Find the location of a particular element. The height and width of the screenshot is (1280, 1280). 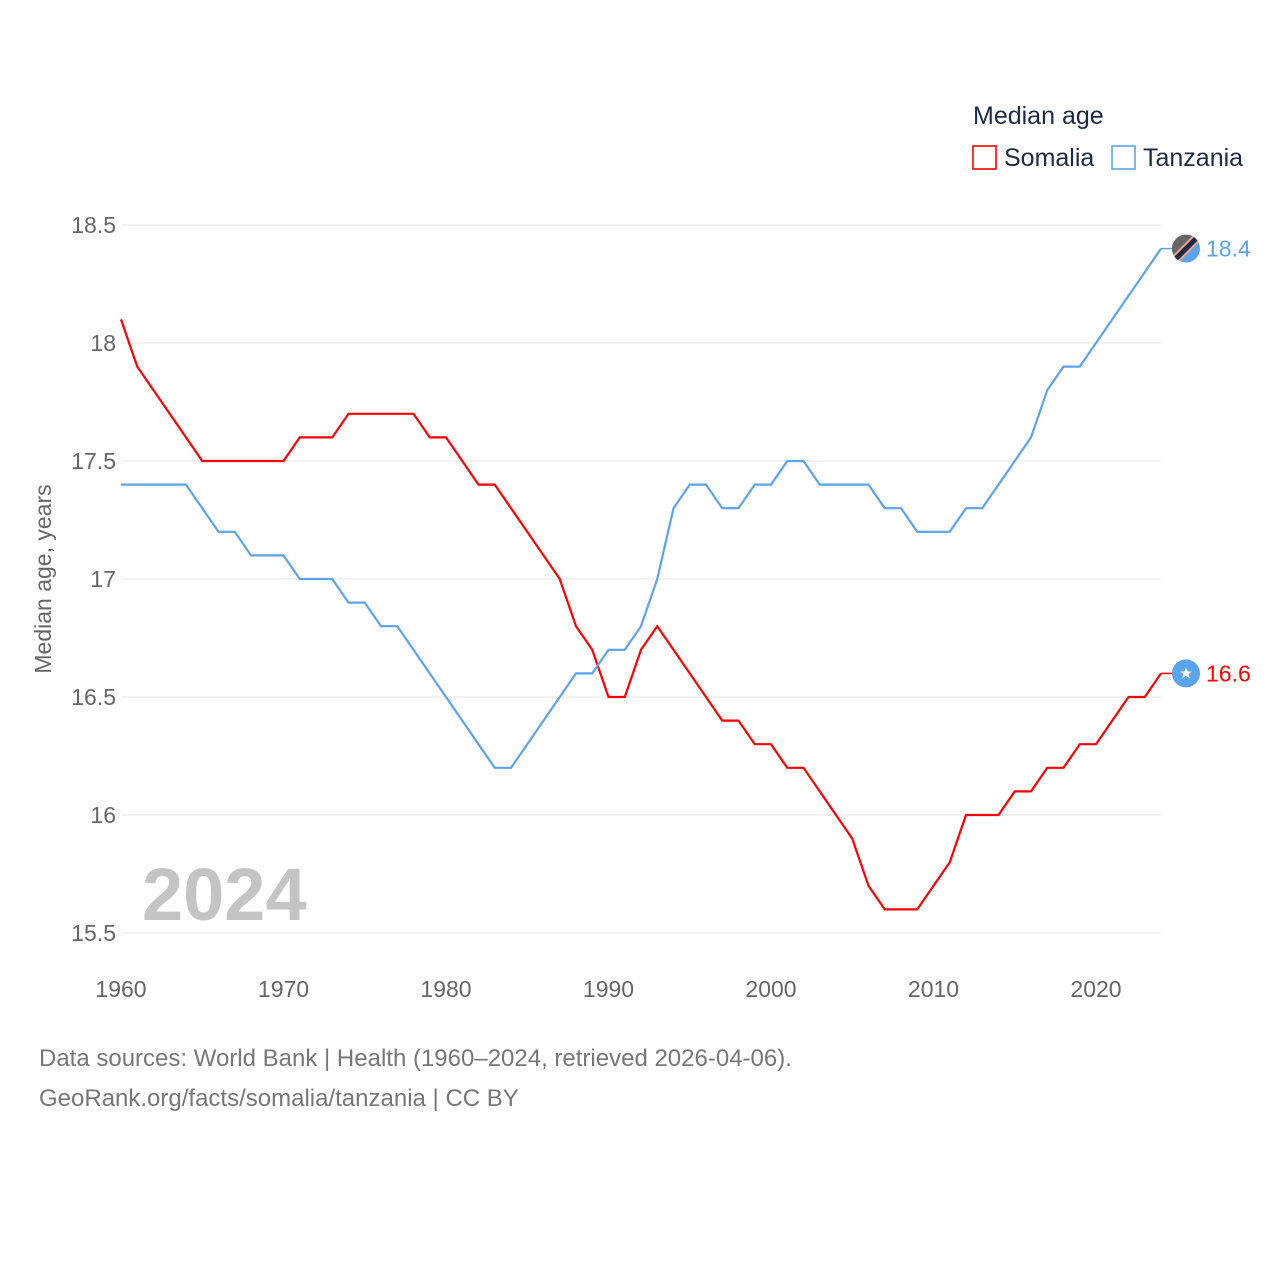

end-value-label: 16.6 is located at coordinates (1228, 673).